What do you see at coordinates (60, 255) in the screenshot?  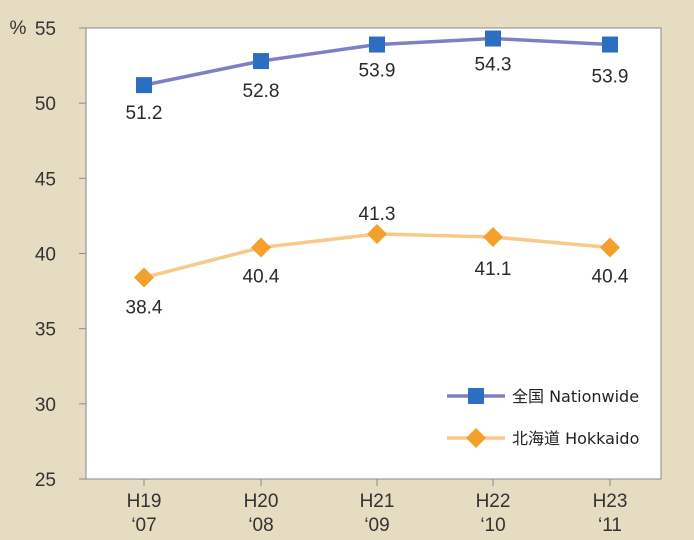 I see `y-axis-ticks: 25 30 35 40 45 50 55` at bounding box center [60, 255].